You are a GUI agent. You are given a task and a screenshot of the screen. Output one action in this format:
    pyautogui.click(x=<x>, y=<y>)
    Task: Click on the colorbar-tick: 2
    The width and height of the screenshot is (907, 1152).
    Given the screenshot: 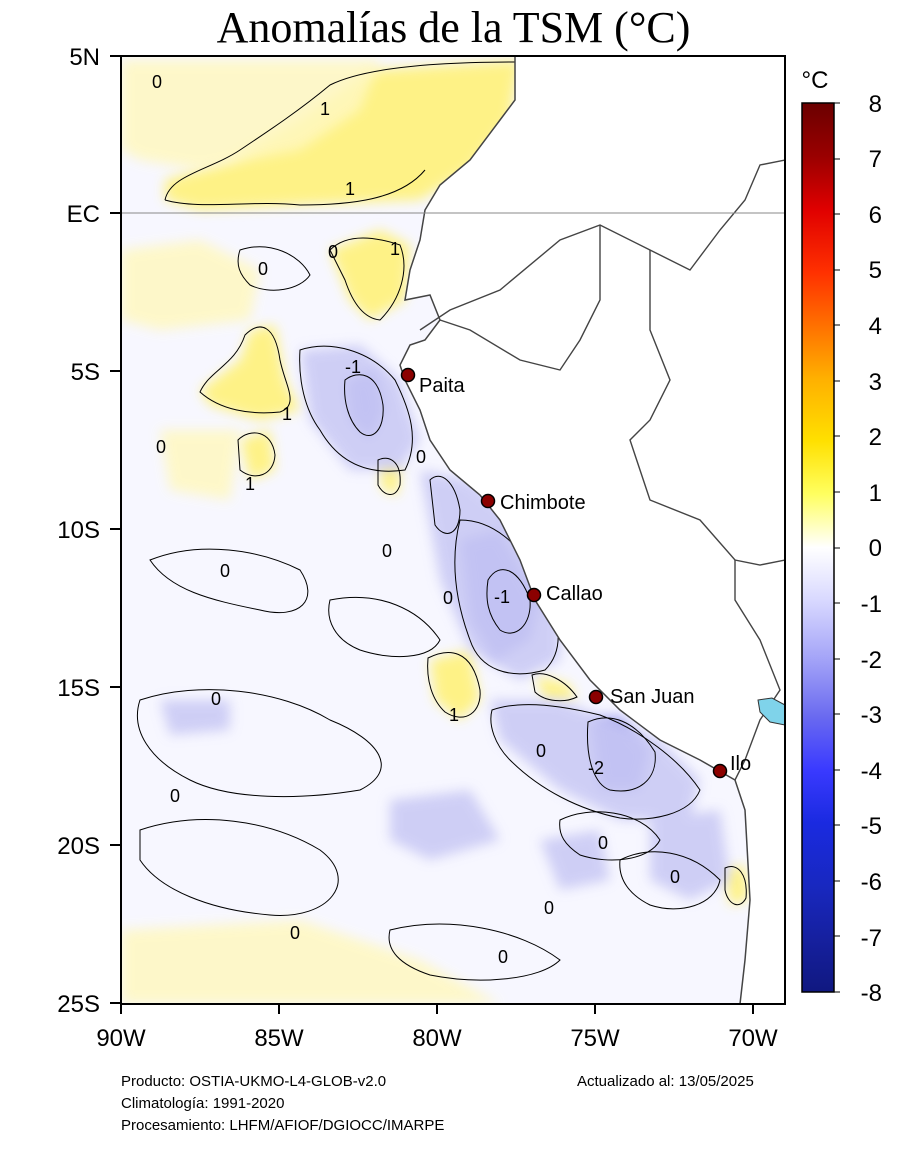 What is the action you would take?
    pyautogui.click(x=875, y=437)
    